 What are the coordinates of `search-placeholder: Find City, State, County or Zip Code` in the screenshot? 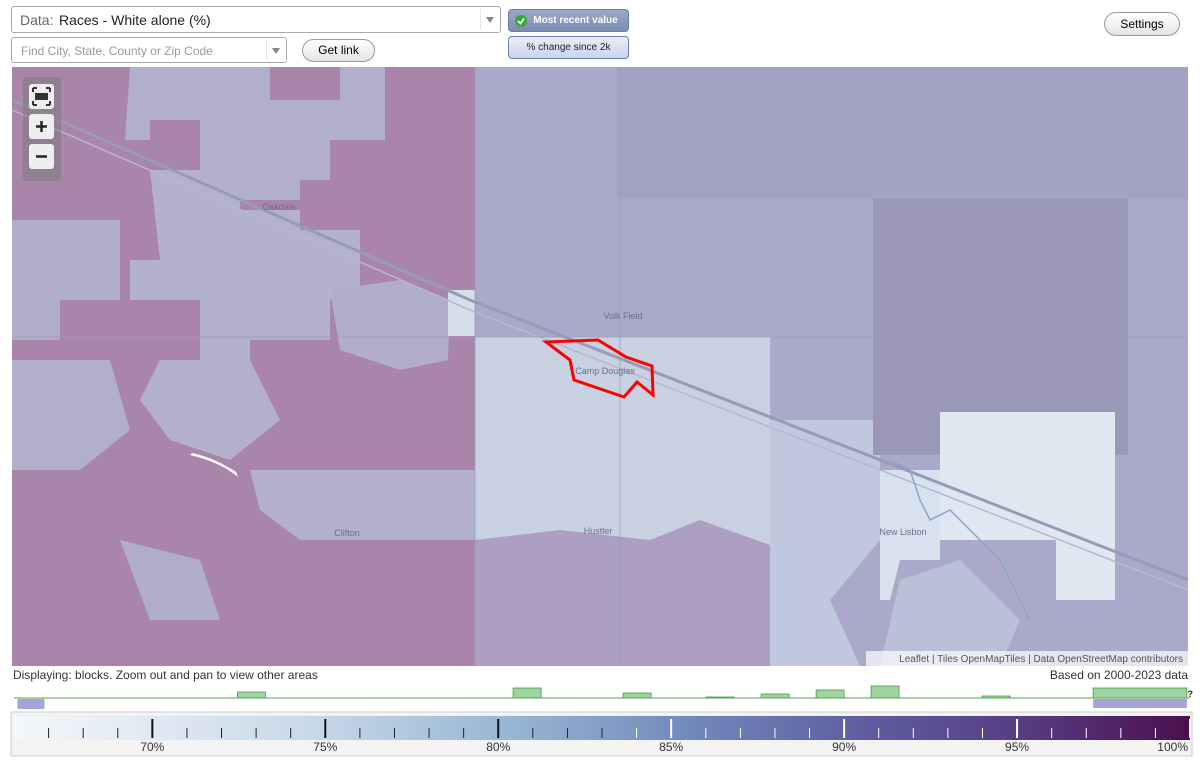 It's located at (117, 51).